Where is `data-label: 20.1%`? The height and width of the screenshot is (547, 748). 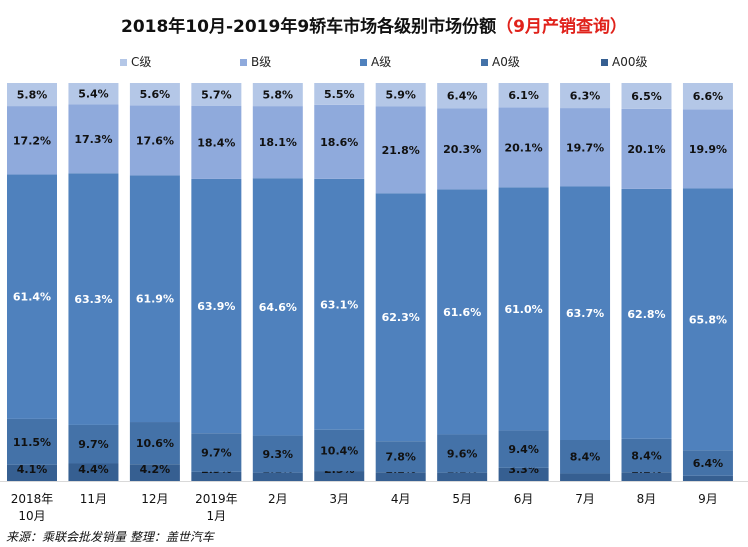
data-label: 20.1% is located at coordinates (524, 147).